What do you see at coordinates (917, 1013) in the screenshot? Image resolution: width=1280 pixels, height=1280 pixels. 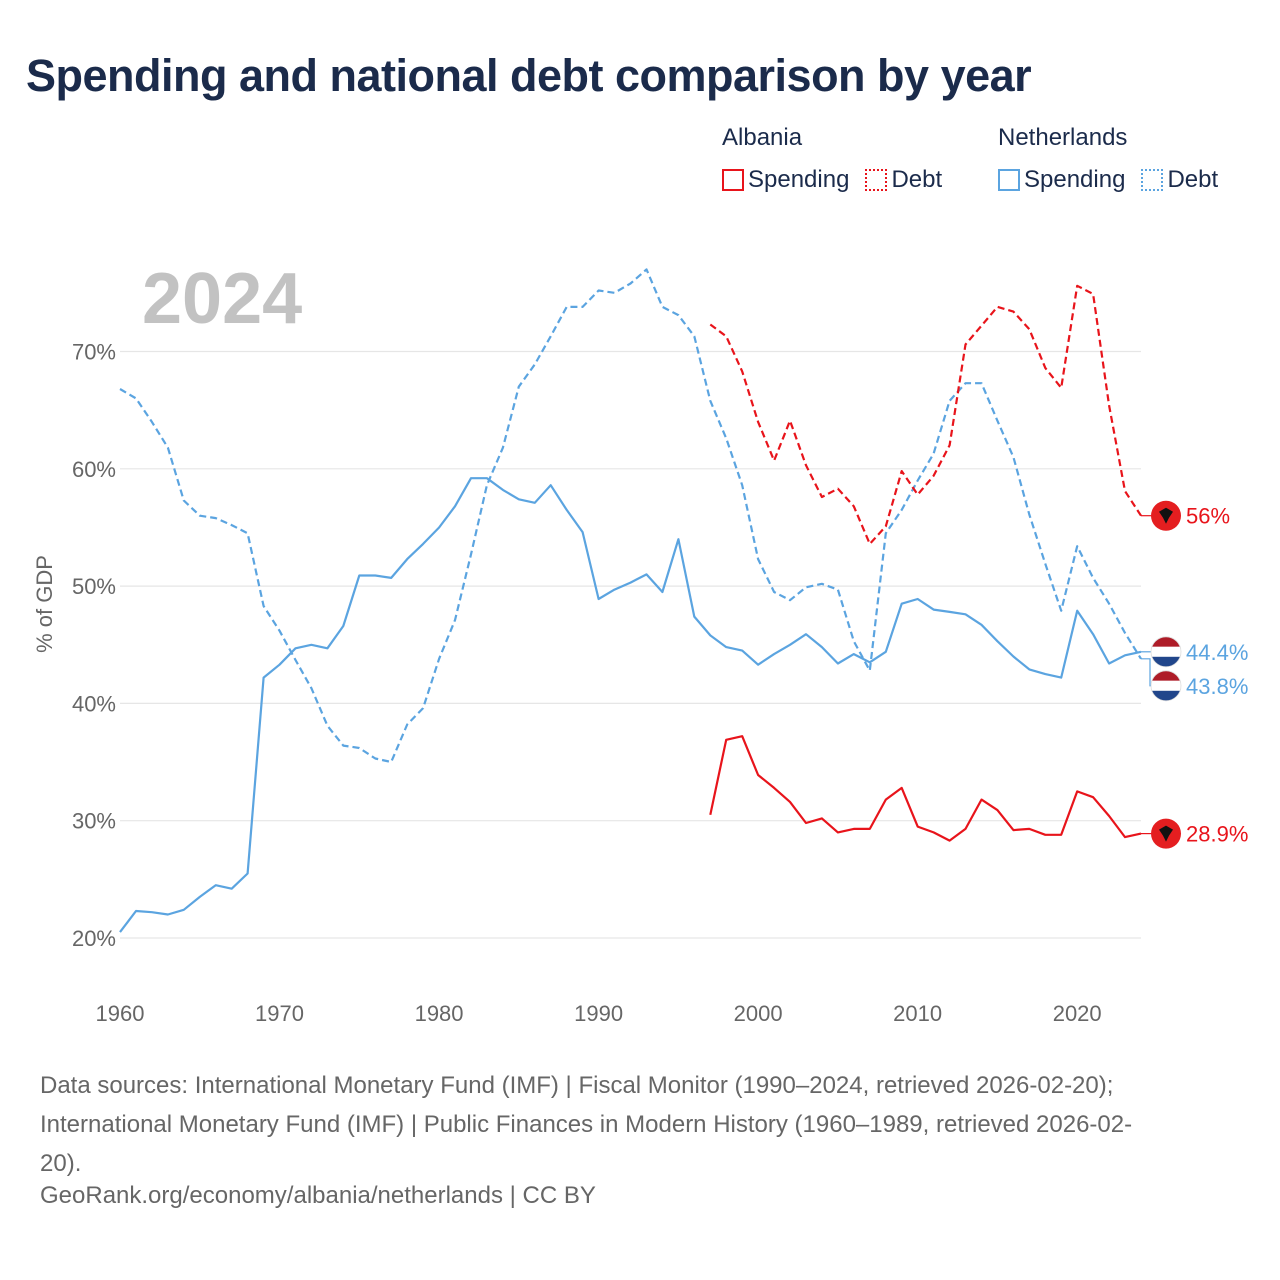 I see `x-tick-label: 2010` at bounding box center [917, 1013].